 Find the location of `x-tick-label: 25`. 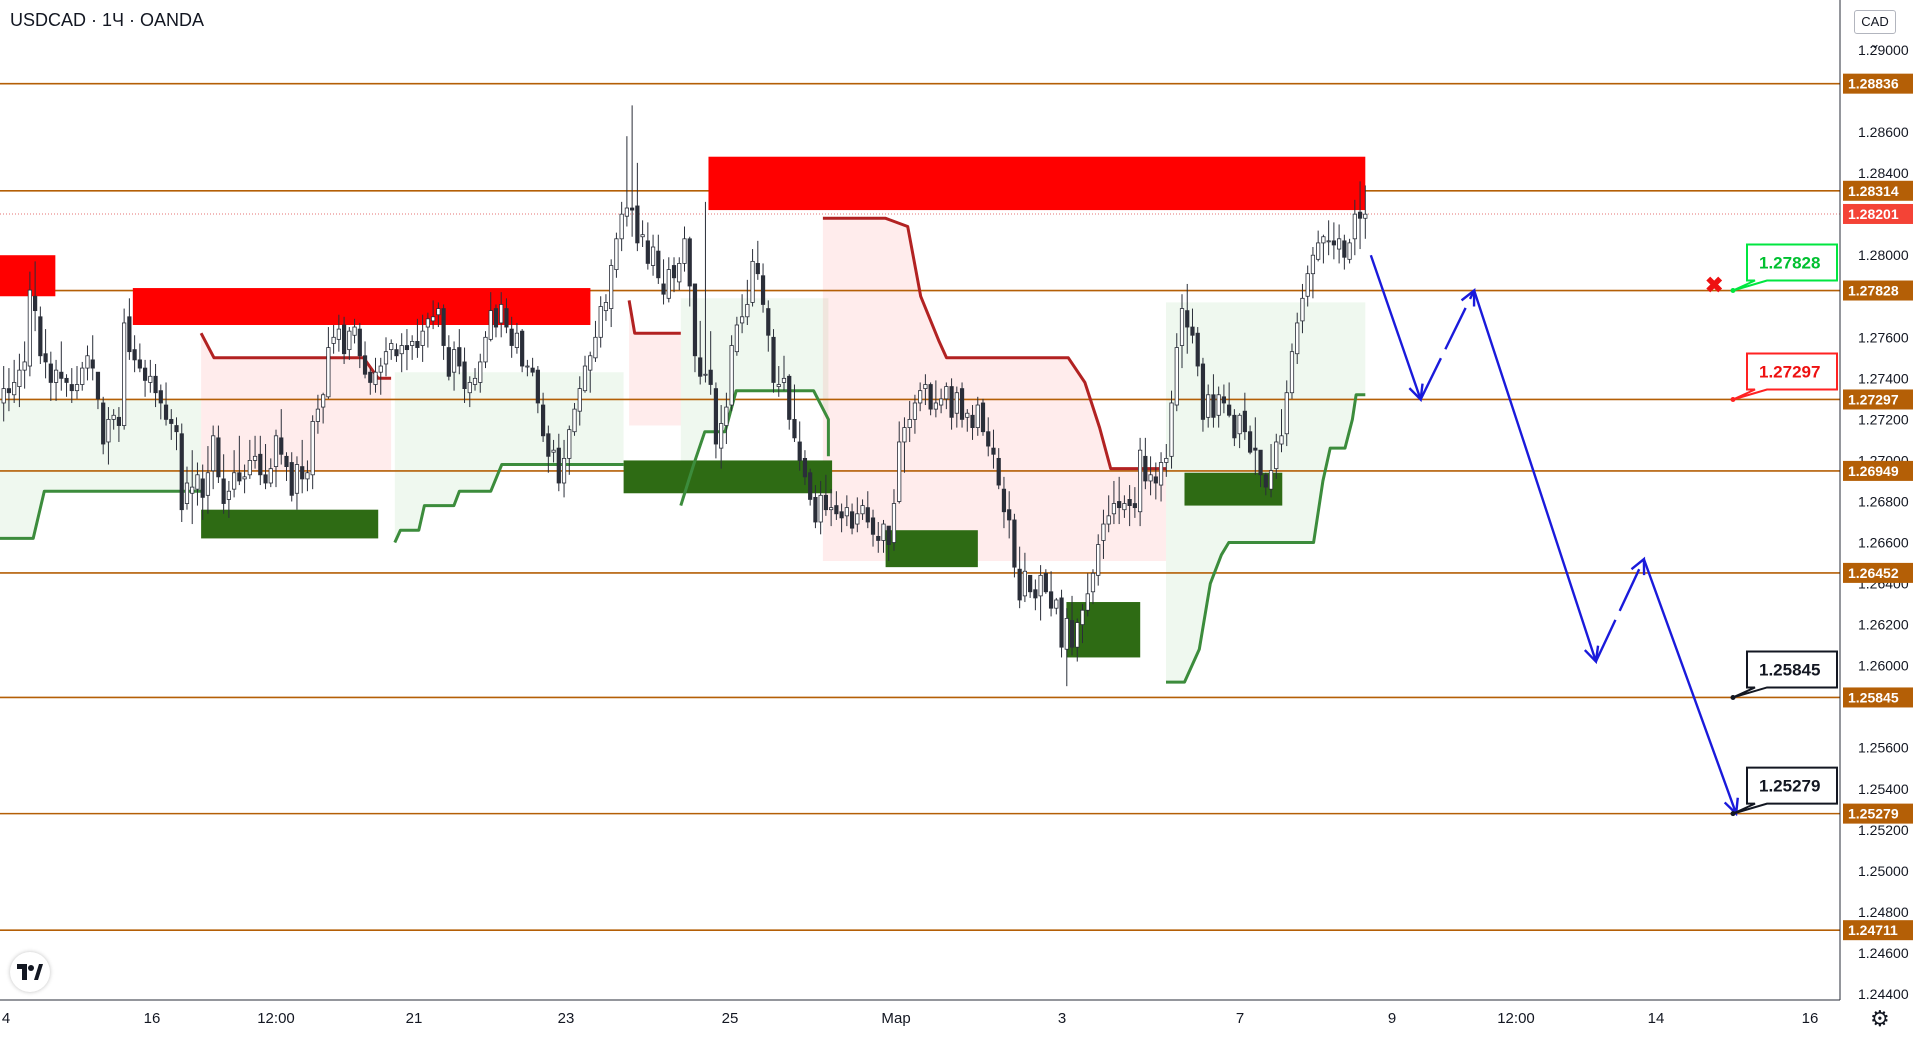

x-tick-label: 25 is located at coordinates (730, 1018).